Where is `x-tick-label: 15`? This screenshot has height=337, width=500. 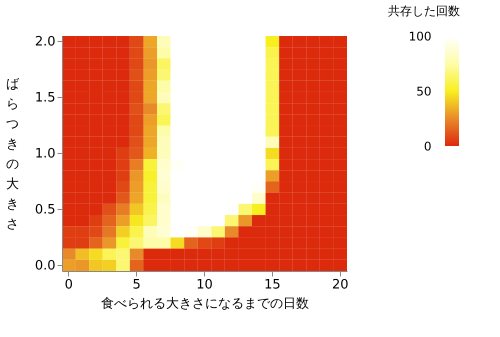 x-tick-label: 15 is located at coordinates (272, 285).